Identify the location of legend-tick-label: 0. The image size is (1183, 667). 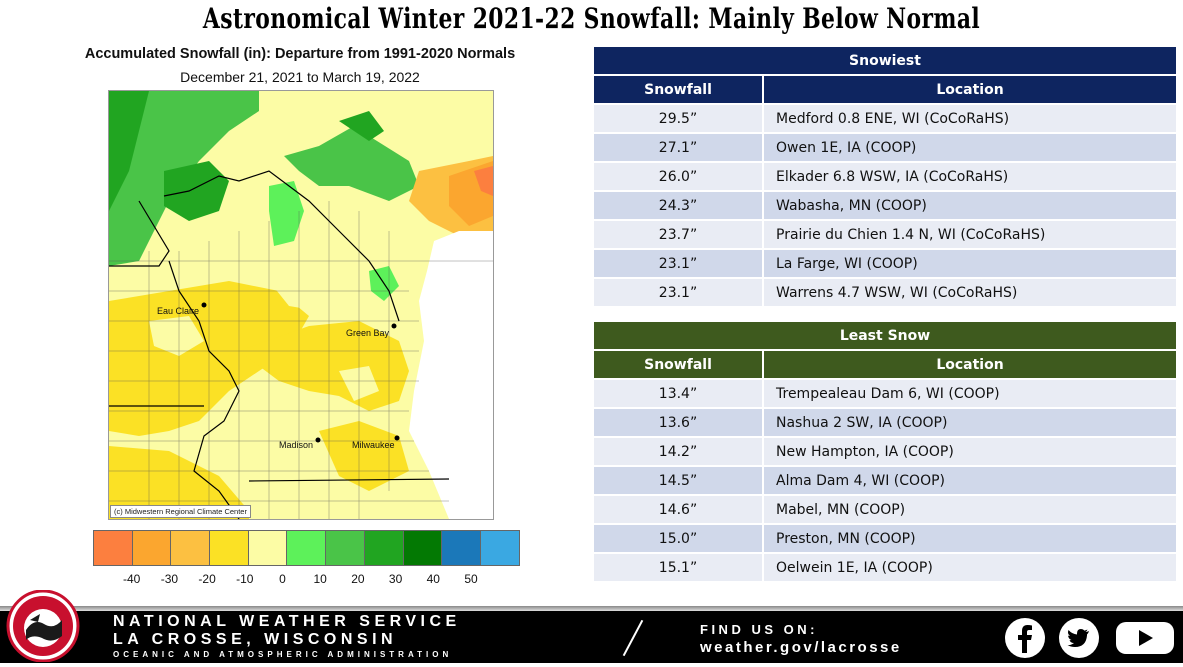
(282, 579).